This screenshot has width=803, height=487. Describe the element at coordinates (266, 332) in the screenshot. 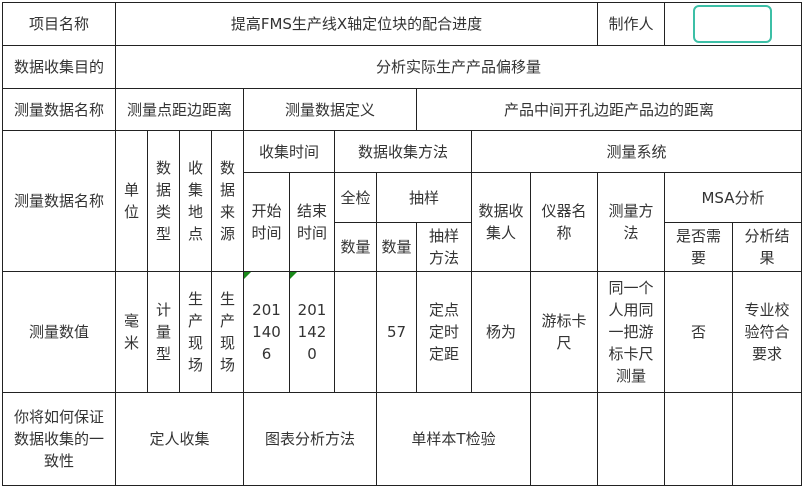

I see `value-start: 2011406` at that location.